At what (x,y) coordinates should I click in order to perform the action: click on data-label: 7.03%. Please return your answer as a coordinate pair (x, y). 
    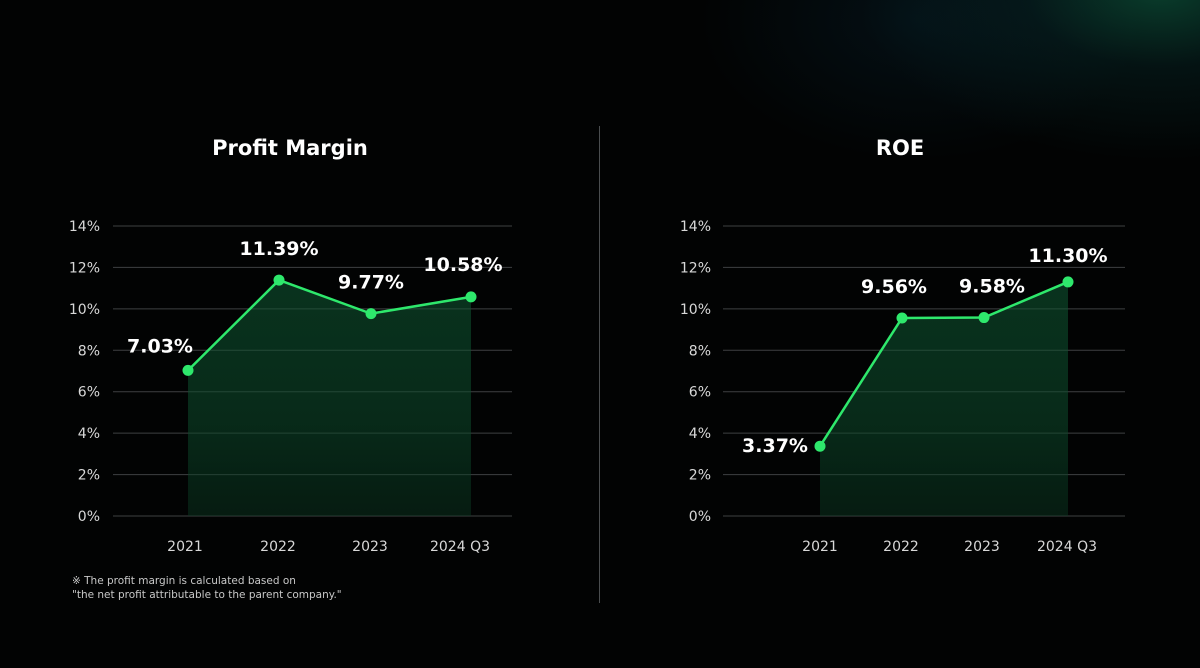
    Looking at the image, I should click on (160, 346).